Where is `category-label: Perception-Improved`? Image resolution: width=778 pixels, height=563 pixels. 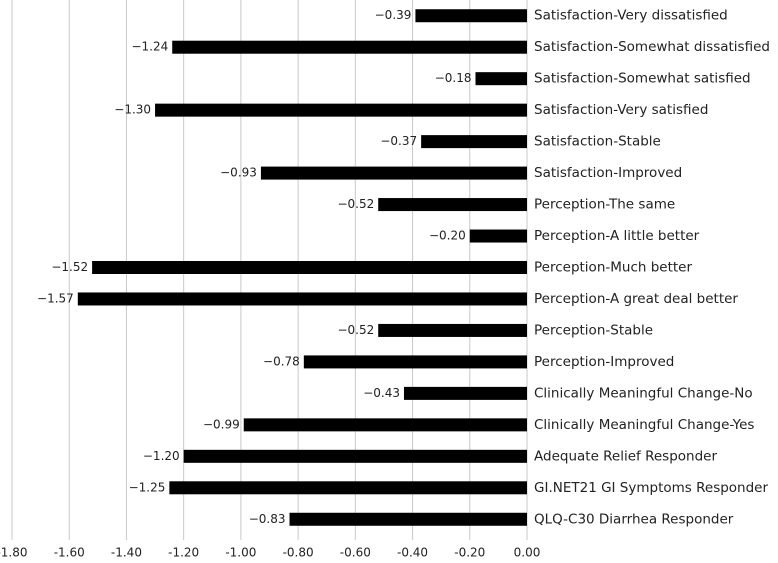
category-label: Perception-Improved is located at coordinates (604, 362).